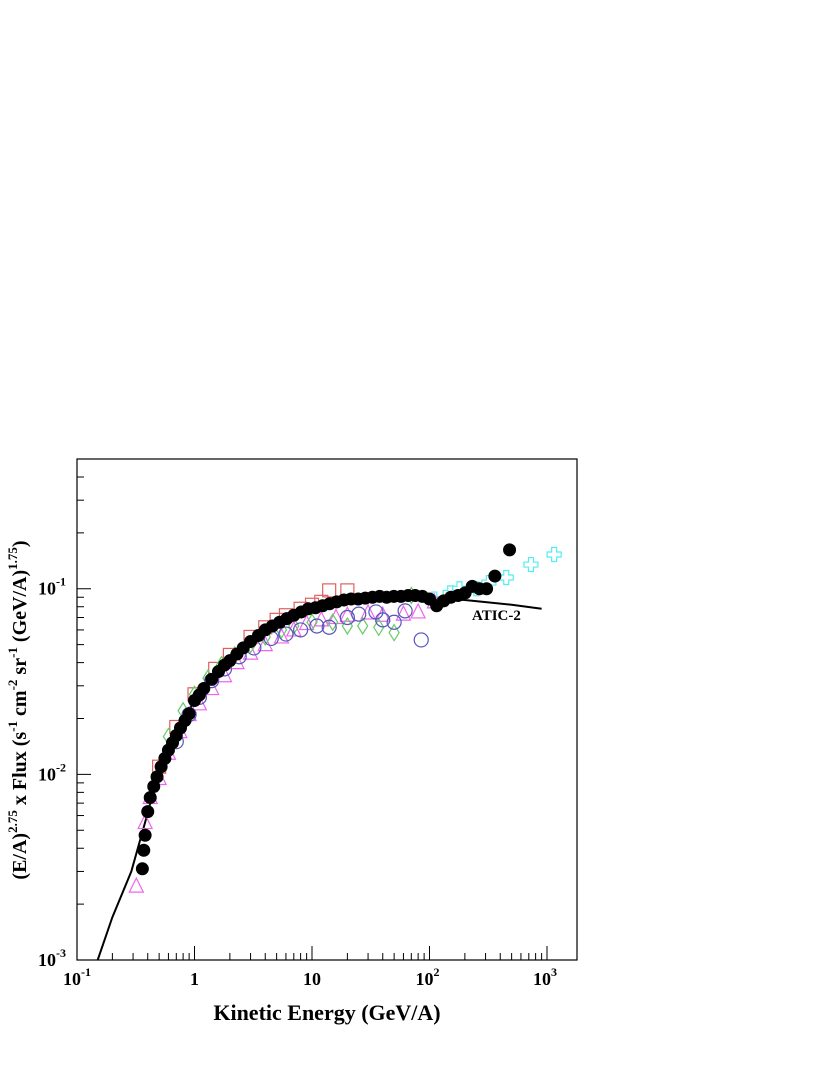  I want to click on point-square, so click(329, 590).